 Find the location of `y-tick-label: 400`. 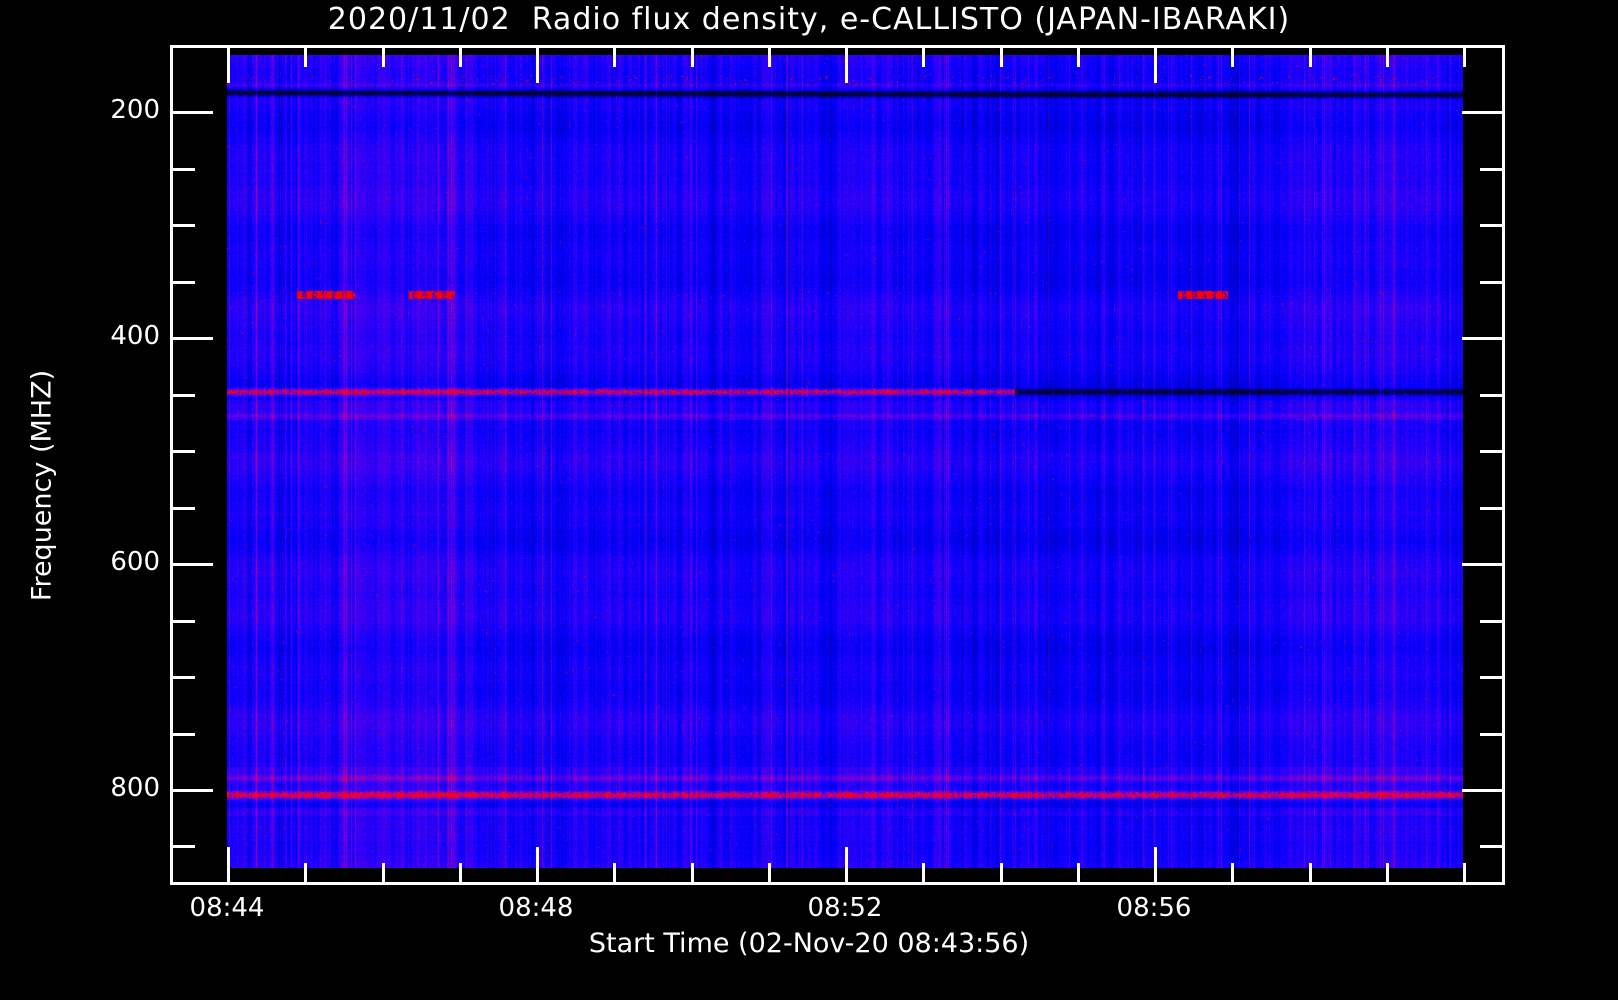

y-tick-label: 400 is located at coordinates (135, 336).